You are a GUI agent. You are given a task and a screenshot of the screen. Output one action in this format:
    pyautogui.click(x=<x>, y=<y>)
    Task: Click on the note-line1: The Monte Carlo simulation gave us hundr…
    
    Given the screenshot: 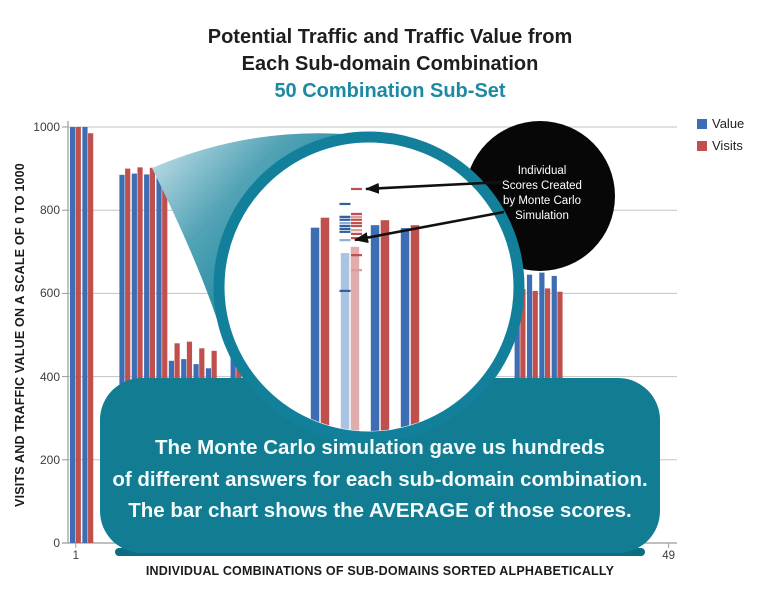 What is the action you would take?
    pyautogui.click(x=380, y=447)
    